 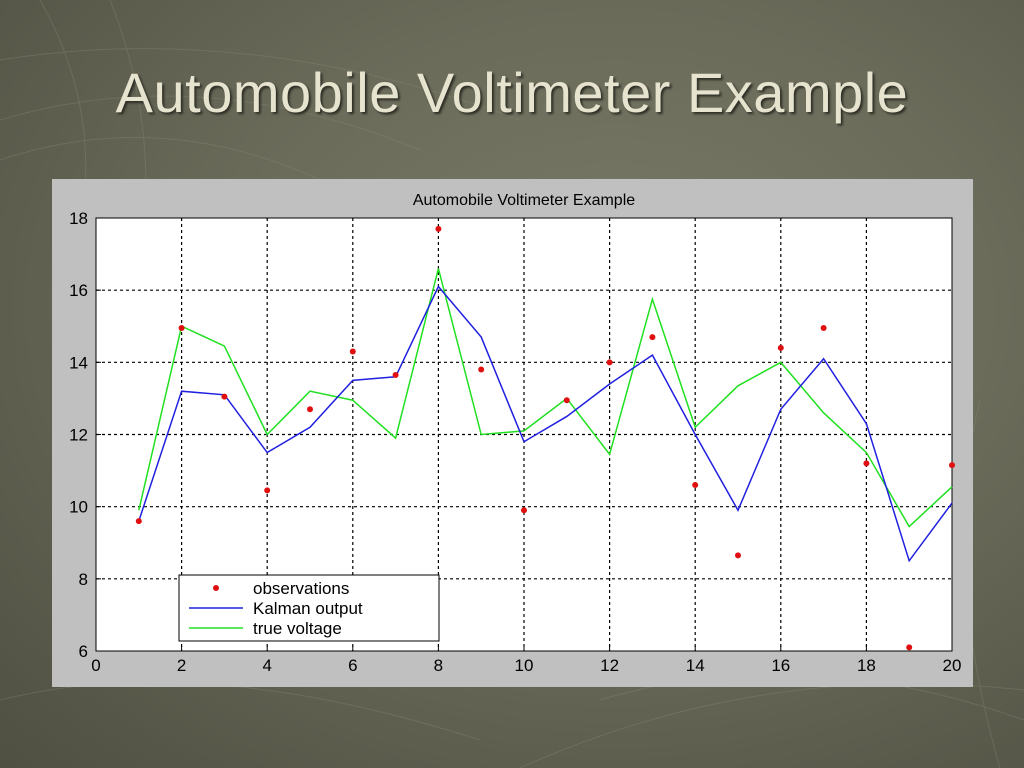 What do you see at coordinates (78, 507) in the screenshot?
I see `y-tick-label: 10` at bounding box center [78, 507].